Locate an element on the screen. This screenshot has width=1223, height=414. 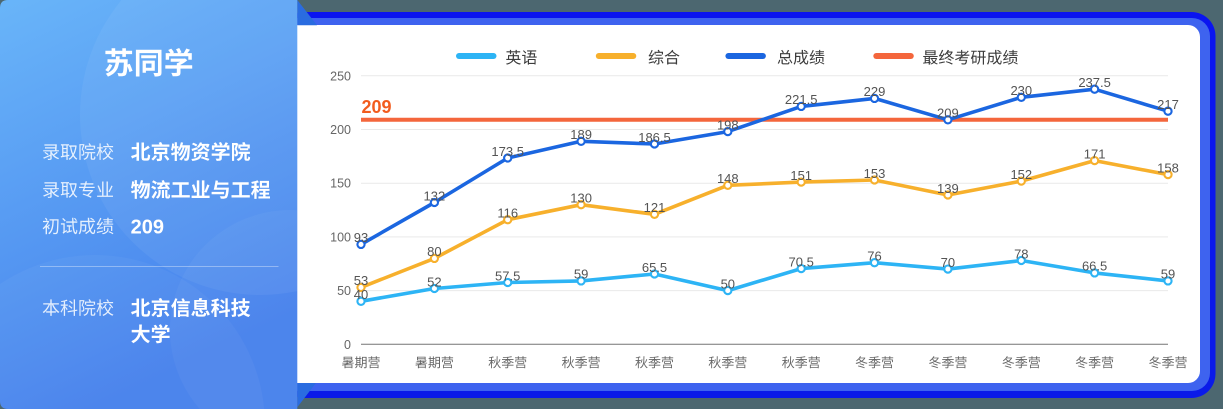
svg-text: 189 is located at coordinates (581, 134).